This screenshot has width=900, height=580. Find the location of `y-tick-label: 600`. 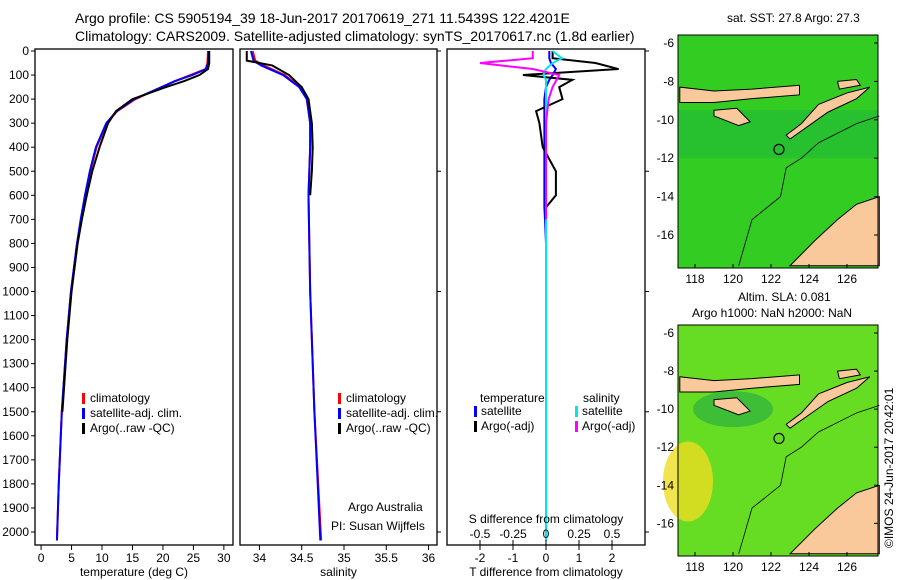

y-tick-label: 600 is located at coordinates (19, 195).